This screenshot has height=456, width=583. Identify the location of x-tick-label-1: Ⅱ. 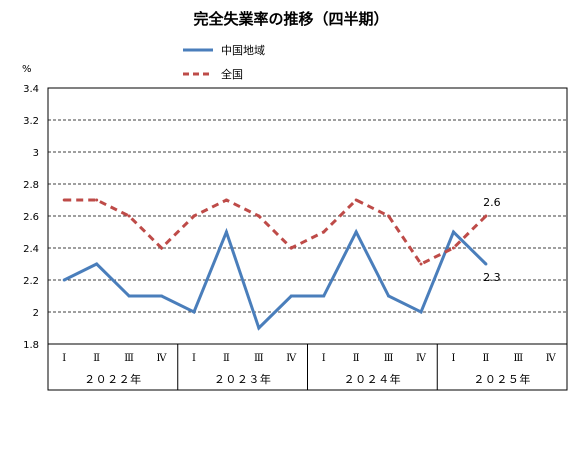
(96, 358).